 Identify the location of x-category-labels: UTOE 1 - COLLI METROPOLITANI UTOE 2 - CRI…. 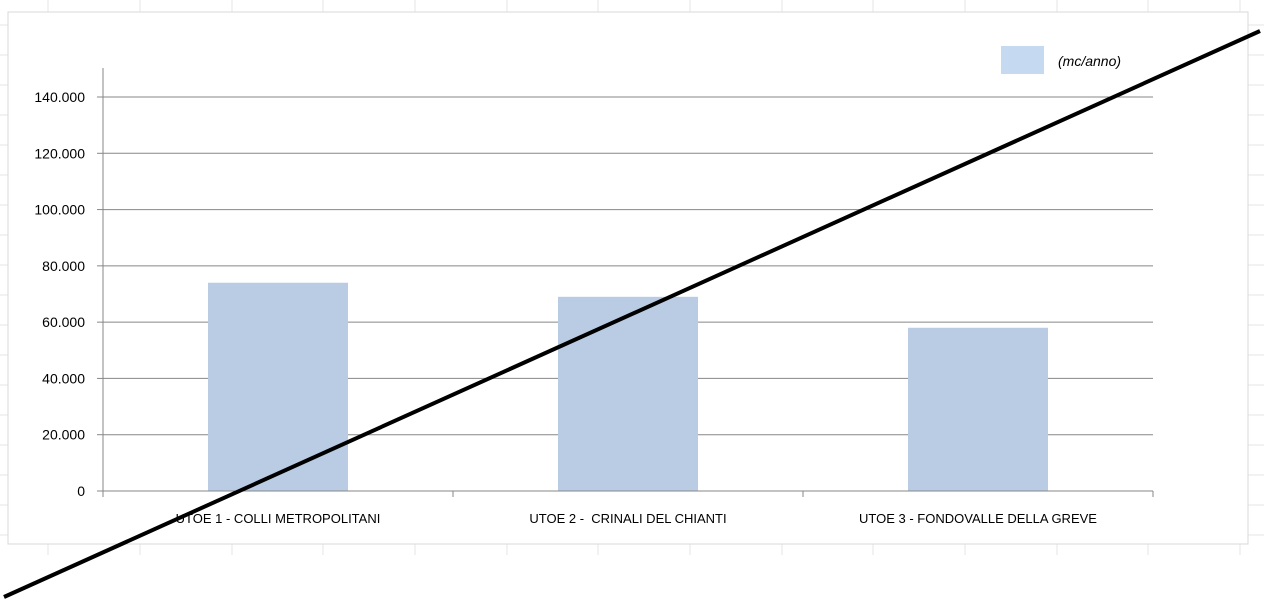
(637, 518).